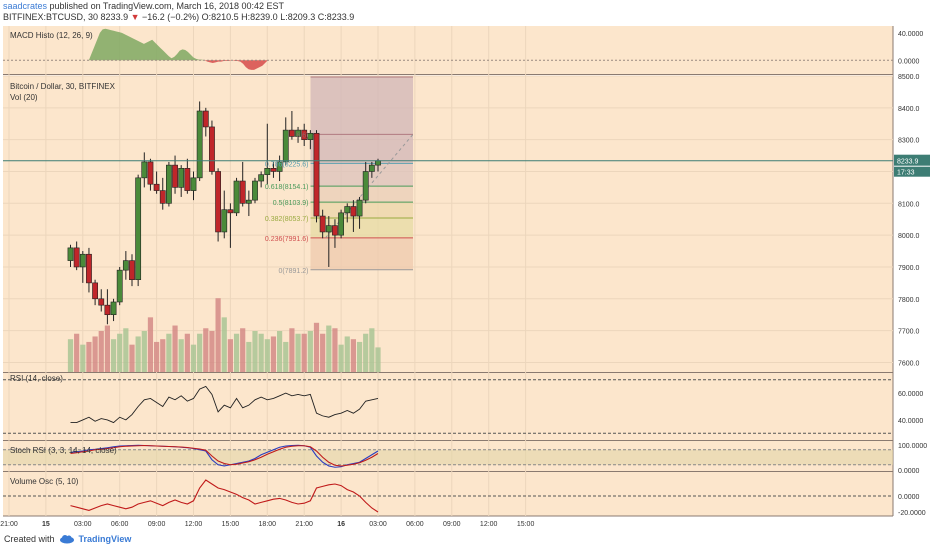  Describe the element at coordinates (910, 34) in the screenshot. I see `macd-tick-label: 40.0000` at that location.